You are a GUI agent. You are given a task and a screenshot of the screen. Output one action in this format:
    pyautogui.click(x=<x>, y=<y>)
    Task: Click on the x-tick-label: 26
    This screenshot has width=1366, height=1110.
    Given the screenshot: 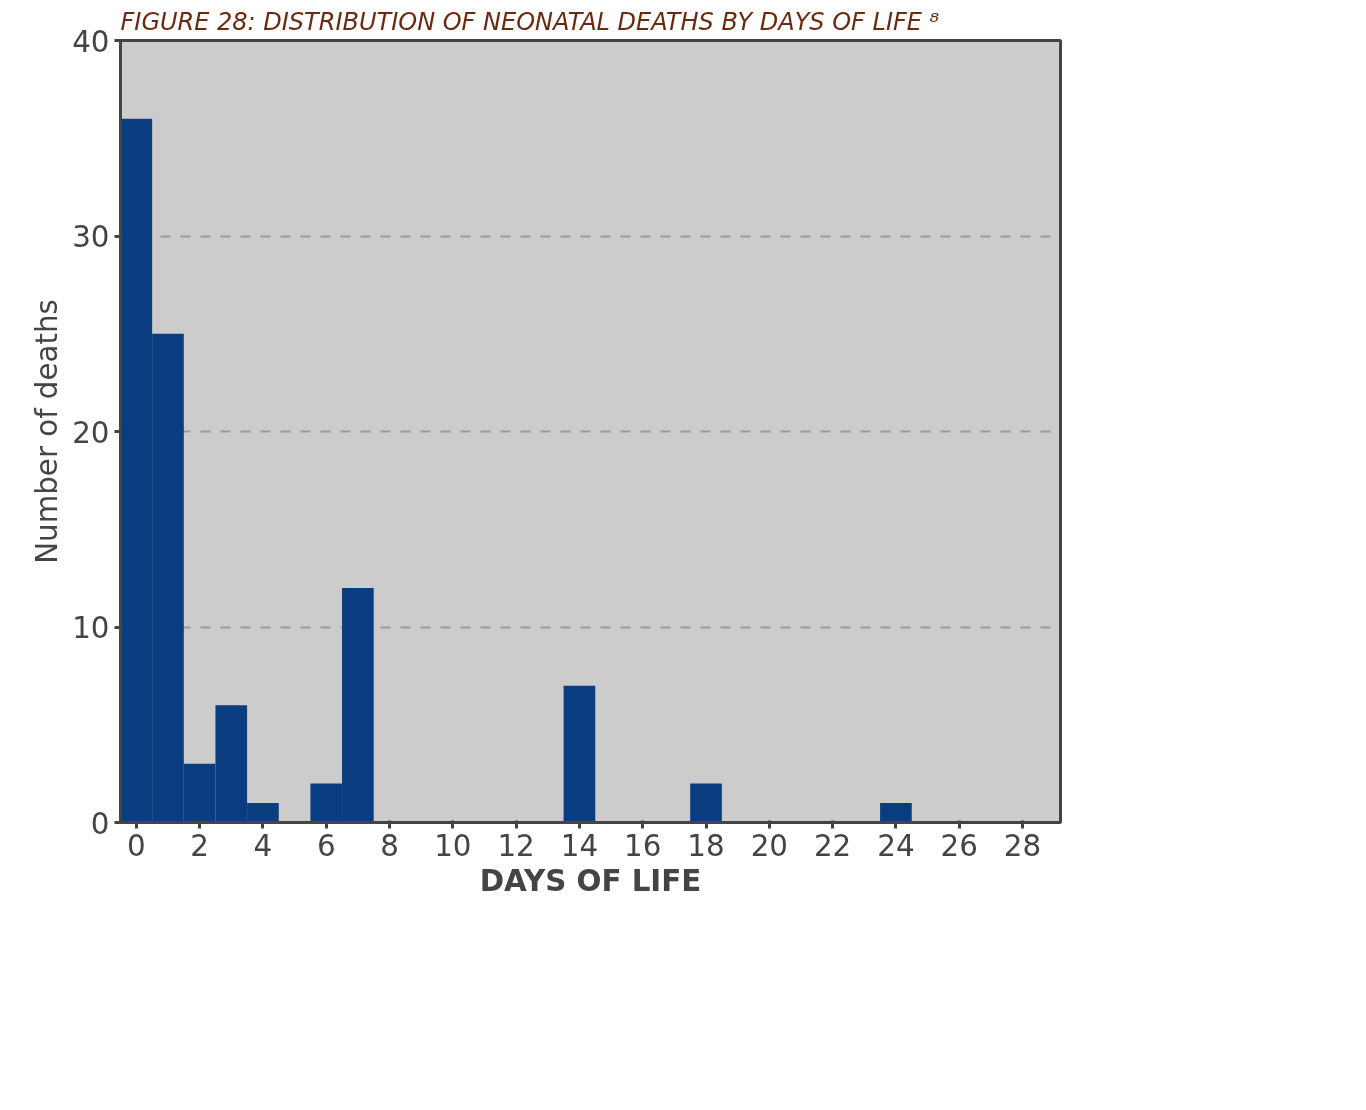 What is the action you would take?
    pyautogui.click(x=959, y=845)
    